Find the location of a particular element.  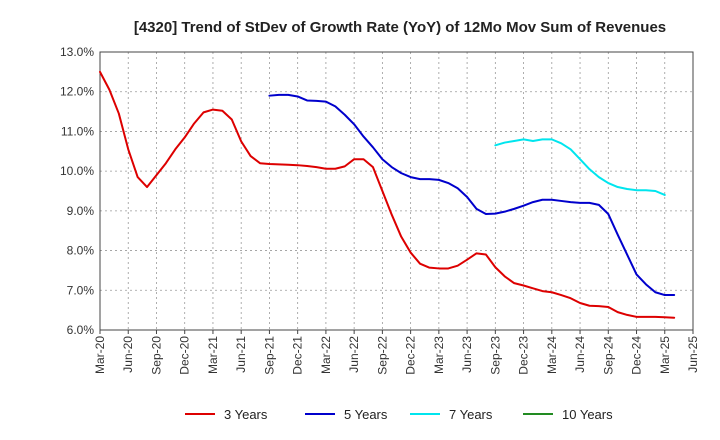

legend-label: 7 Years is located at coordinates (471, 414).